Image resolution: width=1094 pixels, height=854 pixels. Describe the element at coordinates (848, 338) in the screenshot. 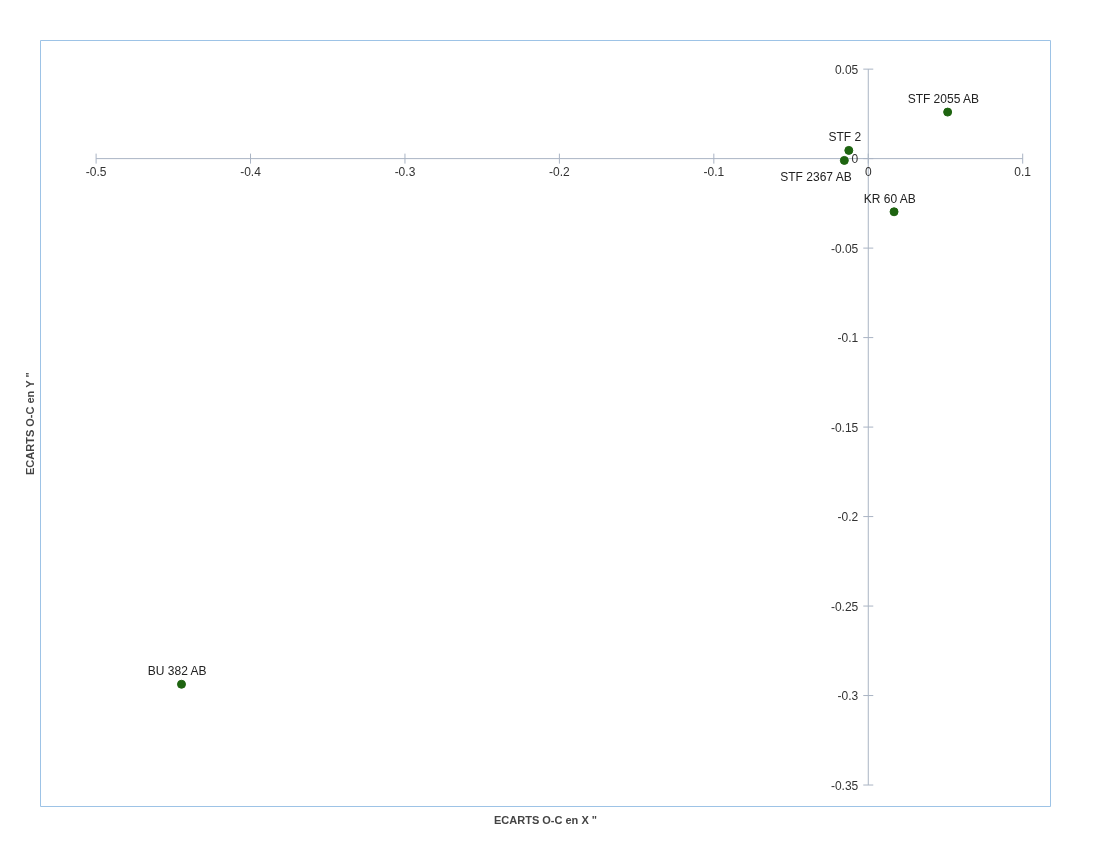

I see `y-tick-label: -0.1` at that location.